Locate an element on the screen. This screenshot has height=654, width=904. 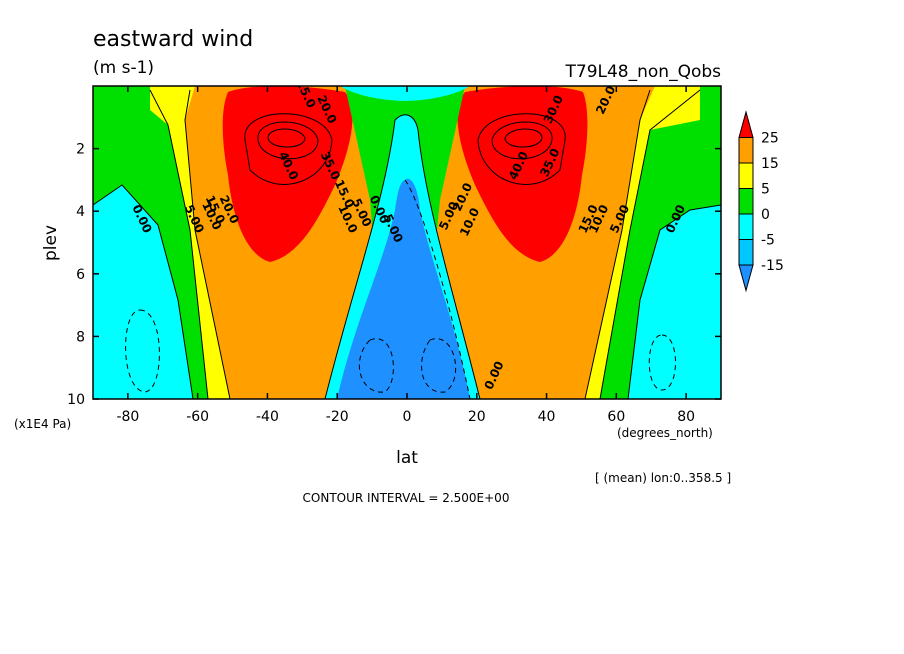
y-axis-label: plev is located at coordinates (51, 243).